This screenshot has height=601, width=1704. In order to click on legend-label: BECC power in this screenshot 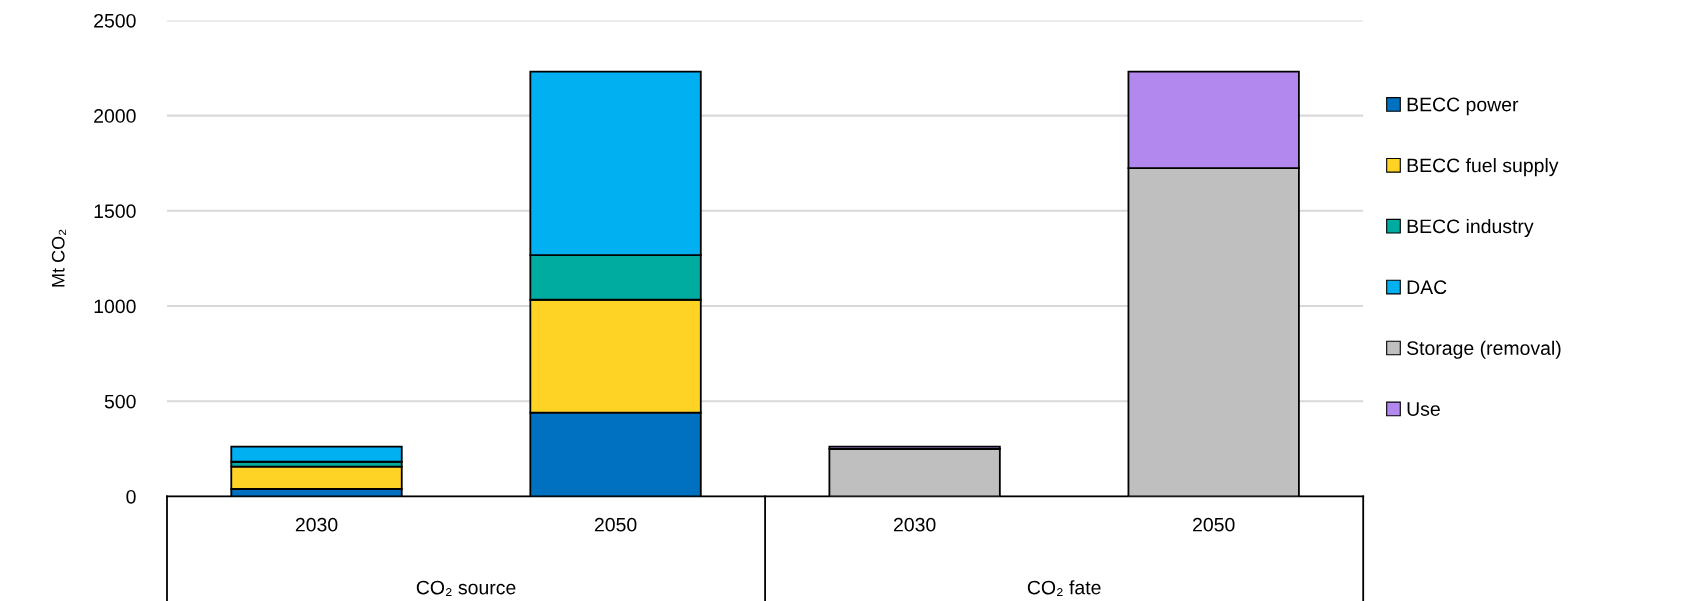, I will do `click(1463, 106)`.